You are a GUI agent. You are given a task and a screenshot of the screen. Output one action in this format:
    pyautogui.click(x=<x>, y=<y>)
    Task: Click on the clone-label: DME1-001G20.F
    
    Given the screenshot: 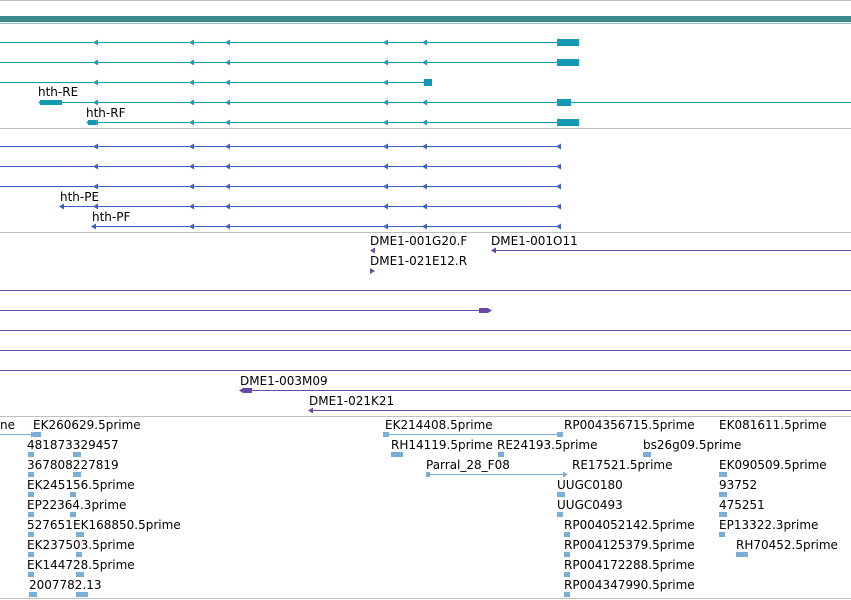 What is the action you would take?
    pyautogui.click(x=419, y=241)
    